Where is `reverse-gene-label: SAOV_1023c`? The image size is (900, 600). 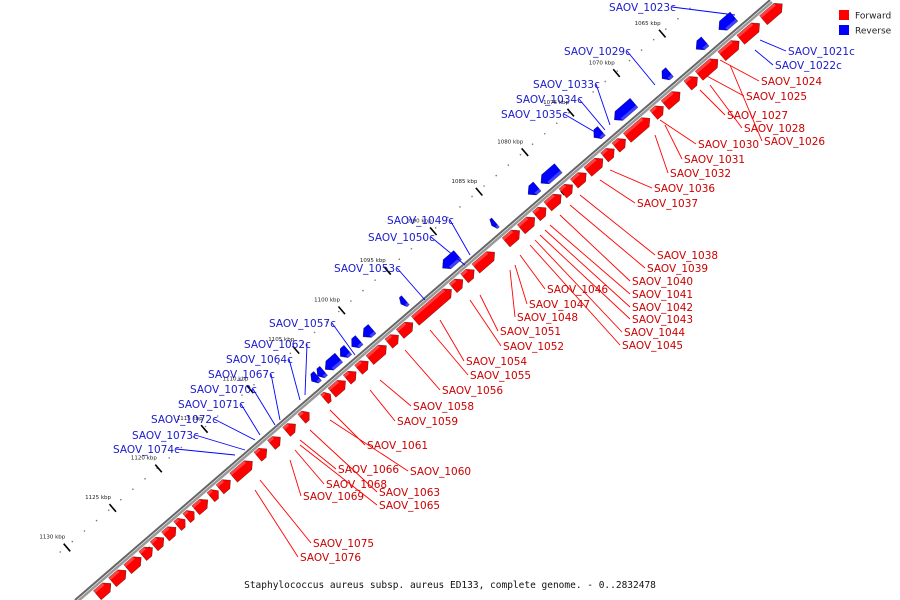 reverse-gene-label: SAOV_1023c is located at coordinates (642, 8).